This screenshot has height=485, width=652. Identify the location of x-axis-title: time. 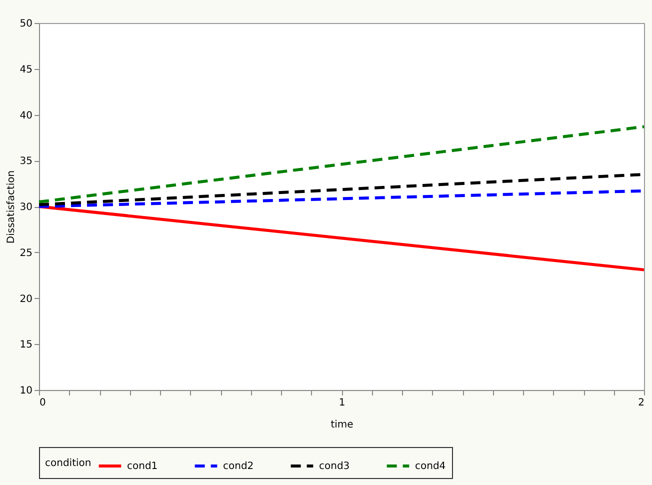
(342, 425).